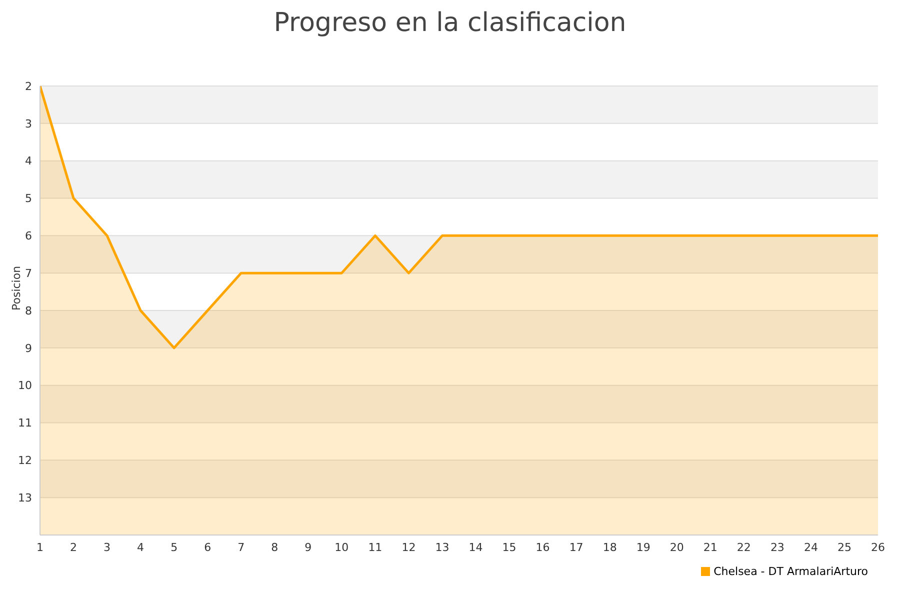 This screenshot has width=900, height=600. I want to click on y-tick-label: 13, so click(25, 497).